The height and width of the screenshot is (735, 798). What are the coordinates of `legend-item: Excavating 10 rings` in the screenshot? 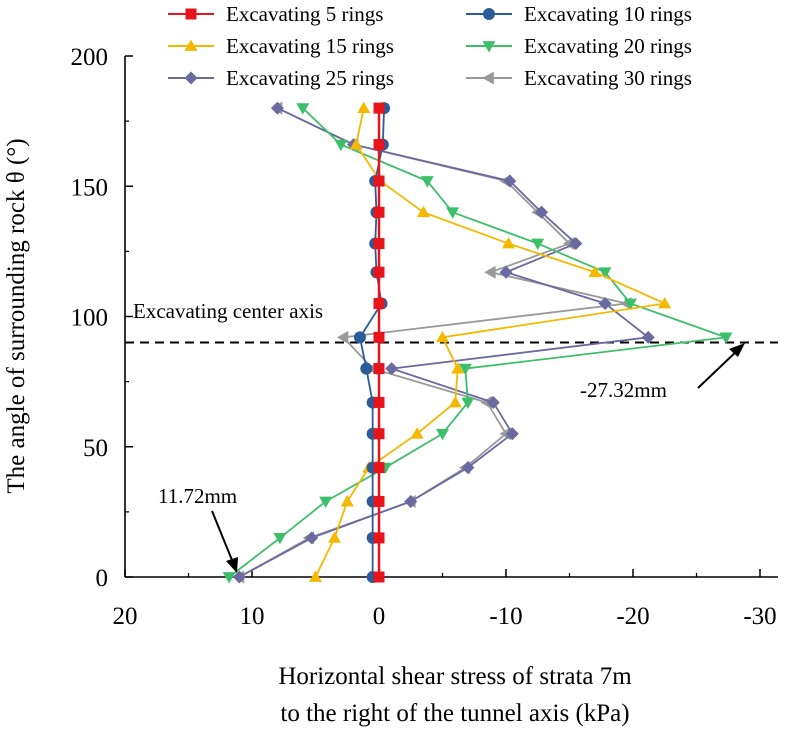 It's located at (579, 14).